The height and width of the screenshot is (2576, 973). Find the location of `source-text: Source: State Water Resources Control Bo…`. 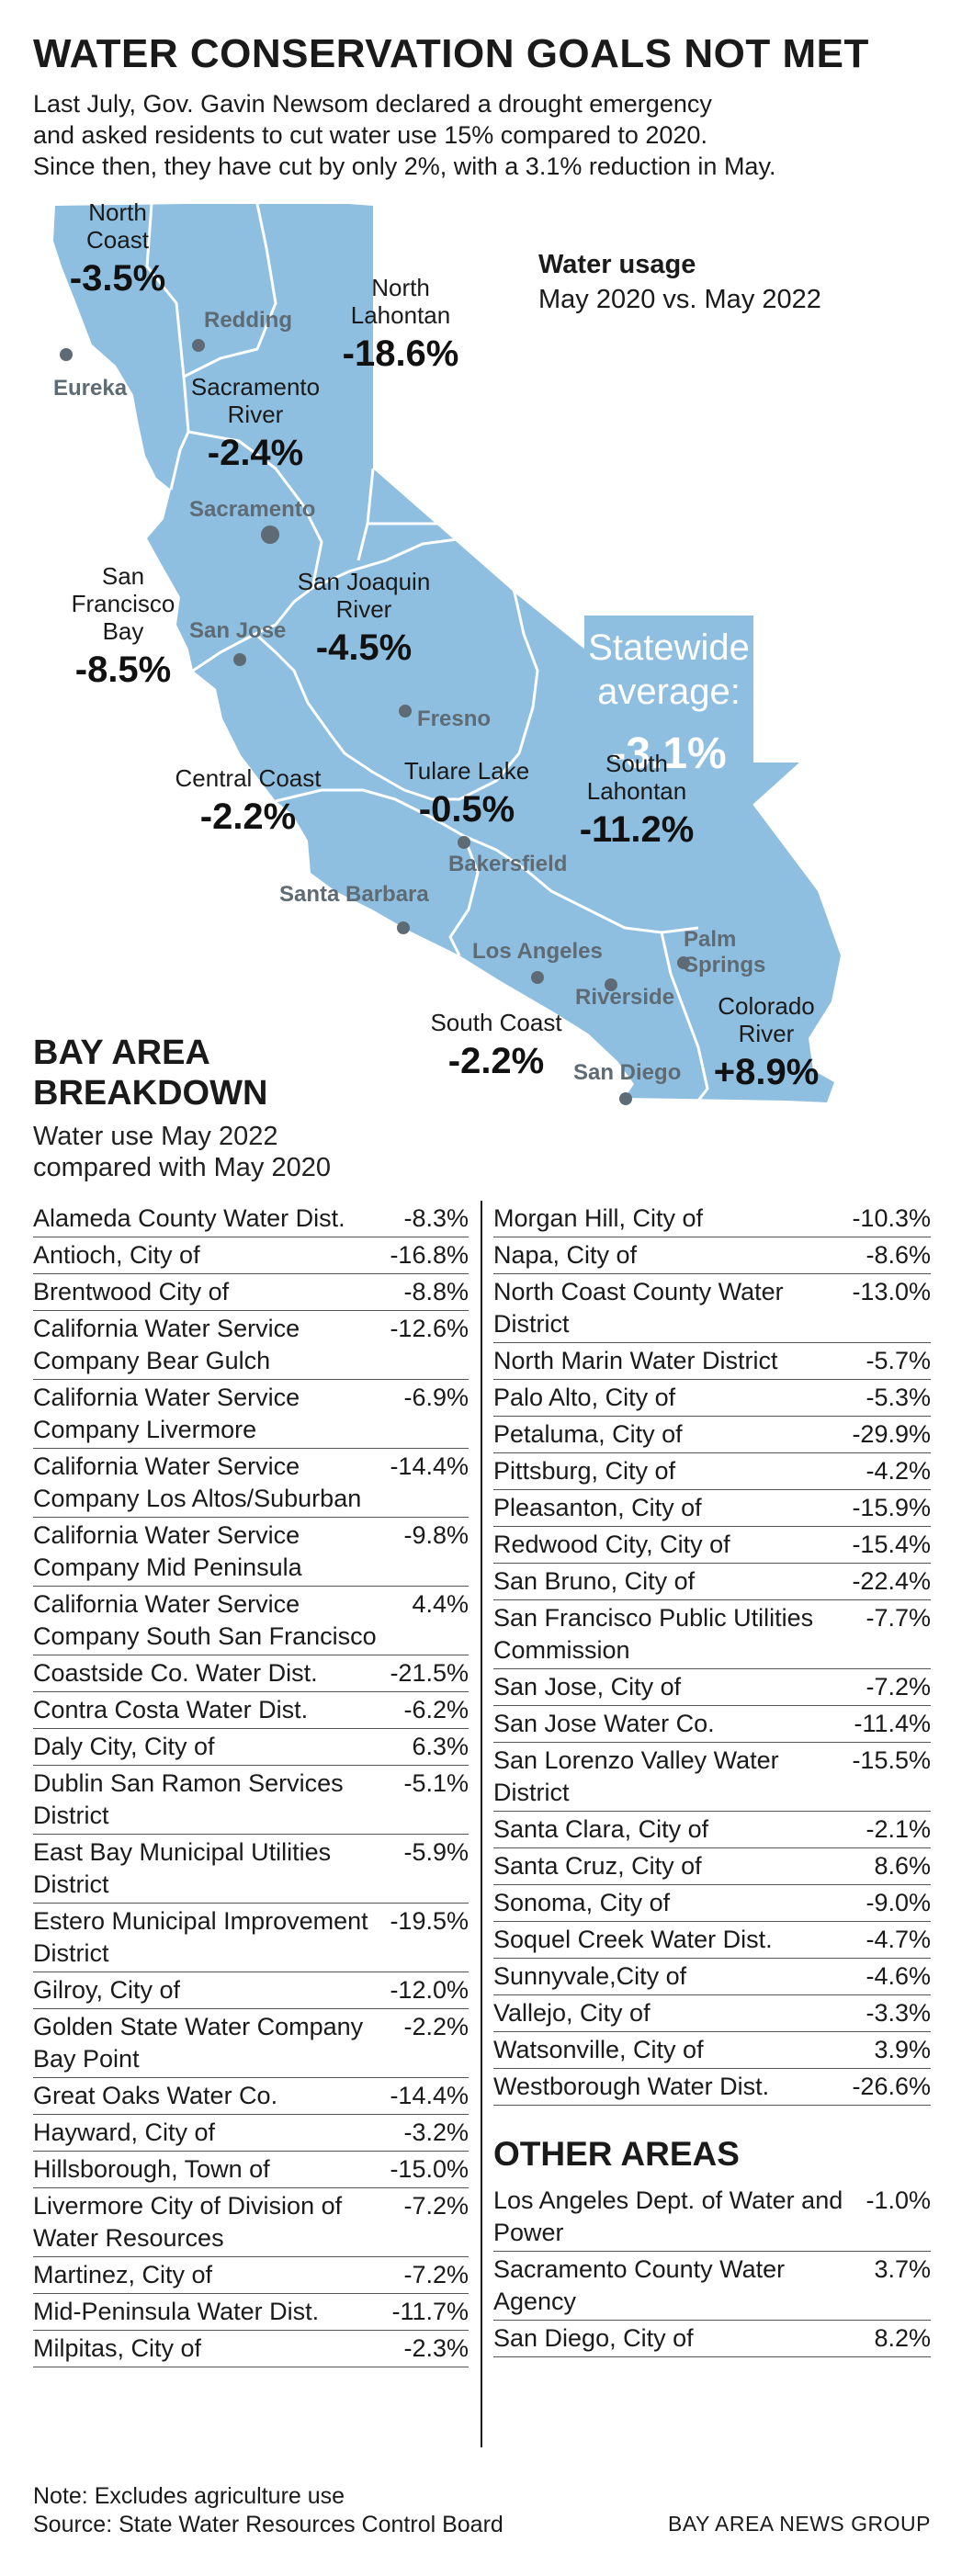

source-text: Source: State Water Resources Control Bo… is located at coordinates (268, 2524).